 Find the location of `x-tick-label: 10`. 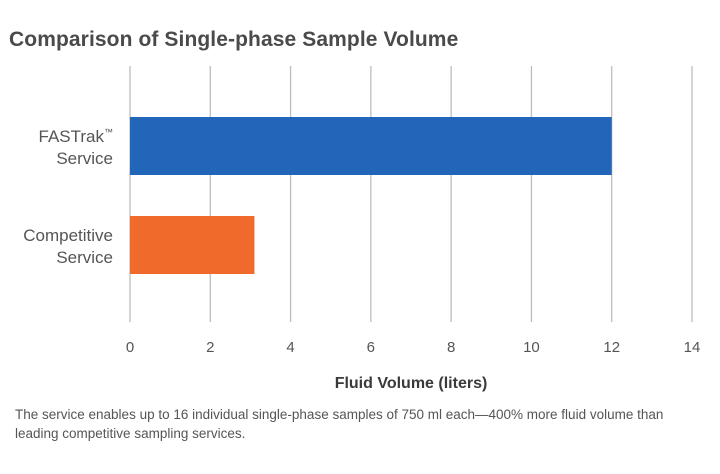

x-tick-label: 10 is located at coordinates (531, 347).